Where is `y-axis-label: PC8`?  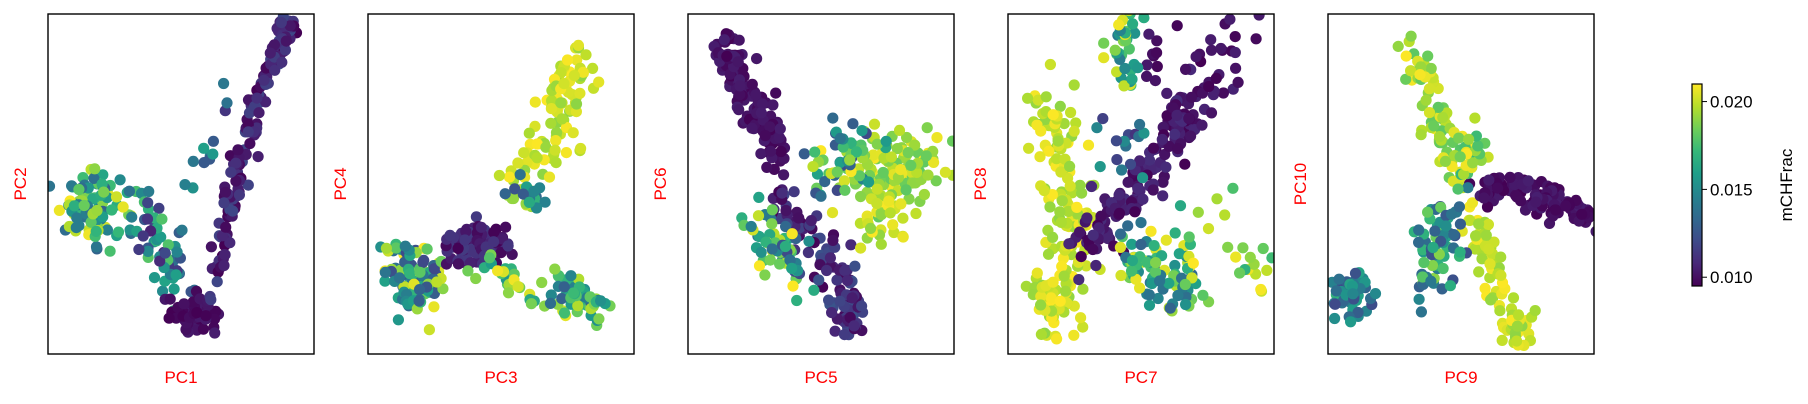 y-axis-label: PC8 is located at coordinates (980, 183).